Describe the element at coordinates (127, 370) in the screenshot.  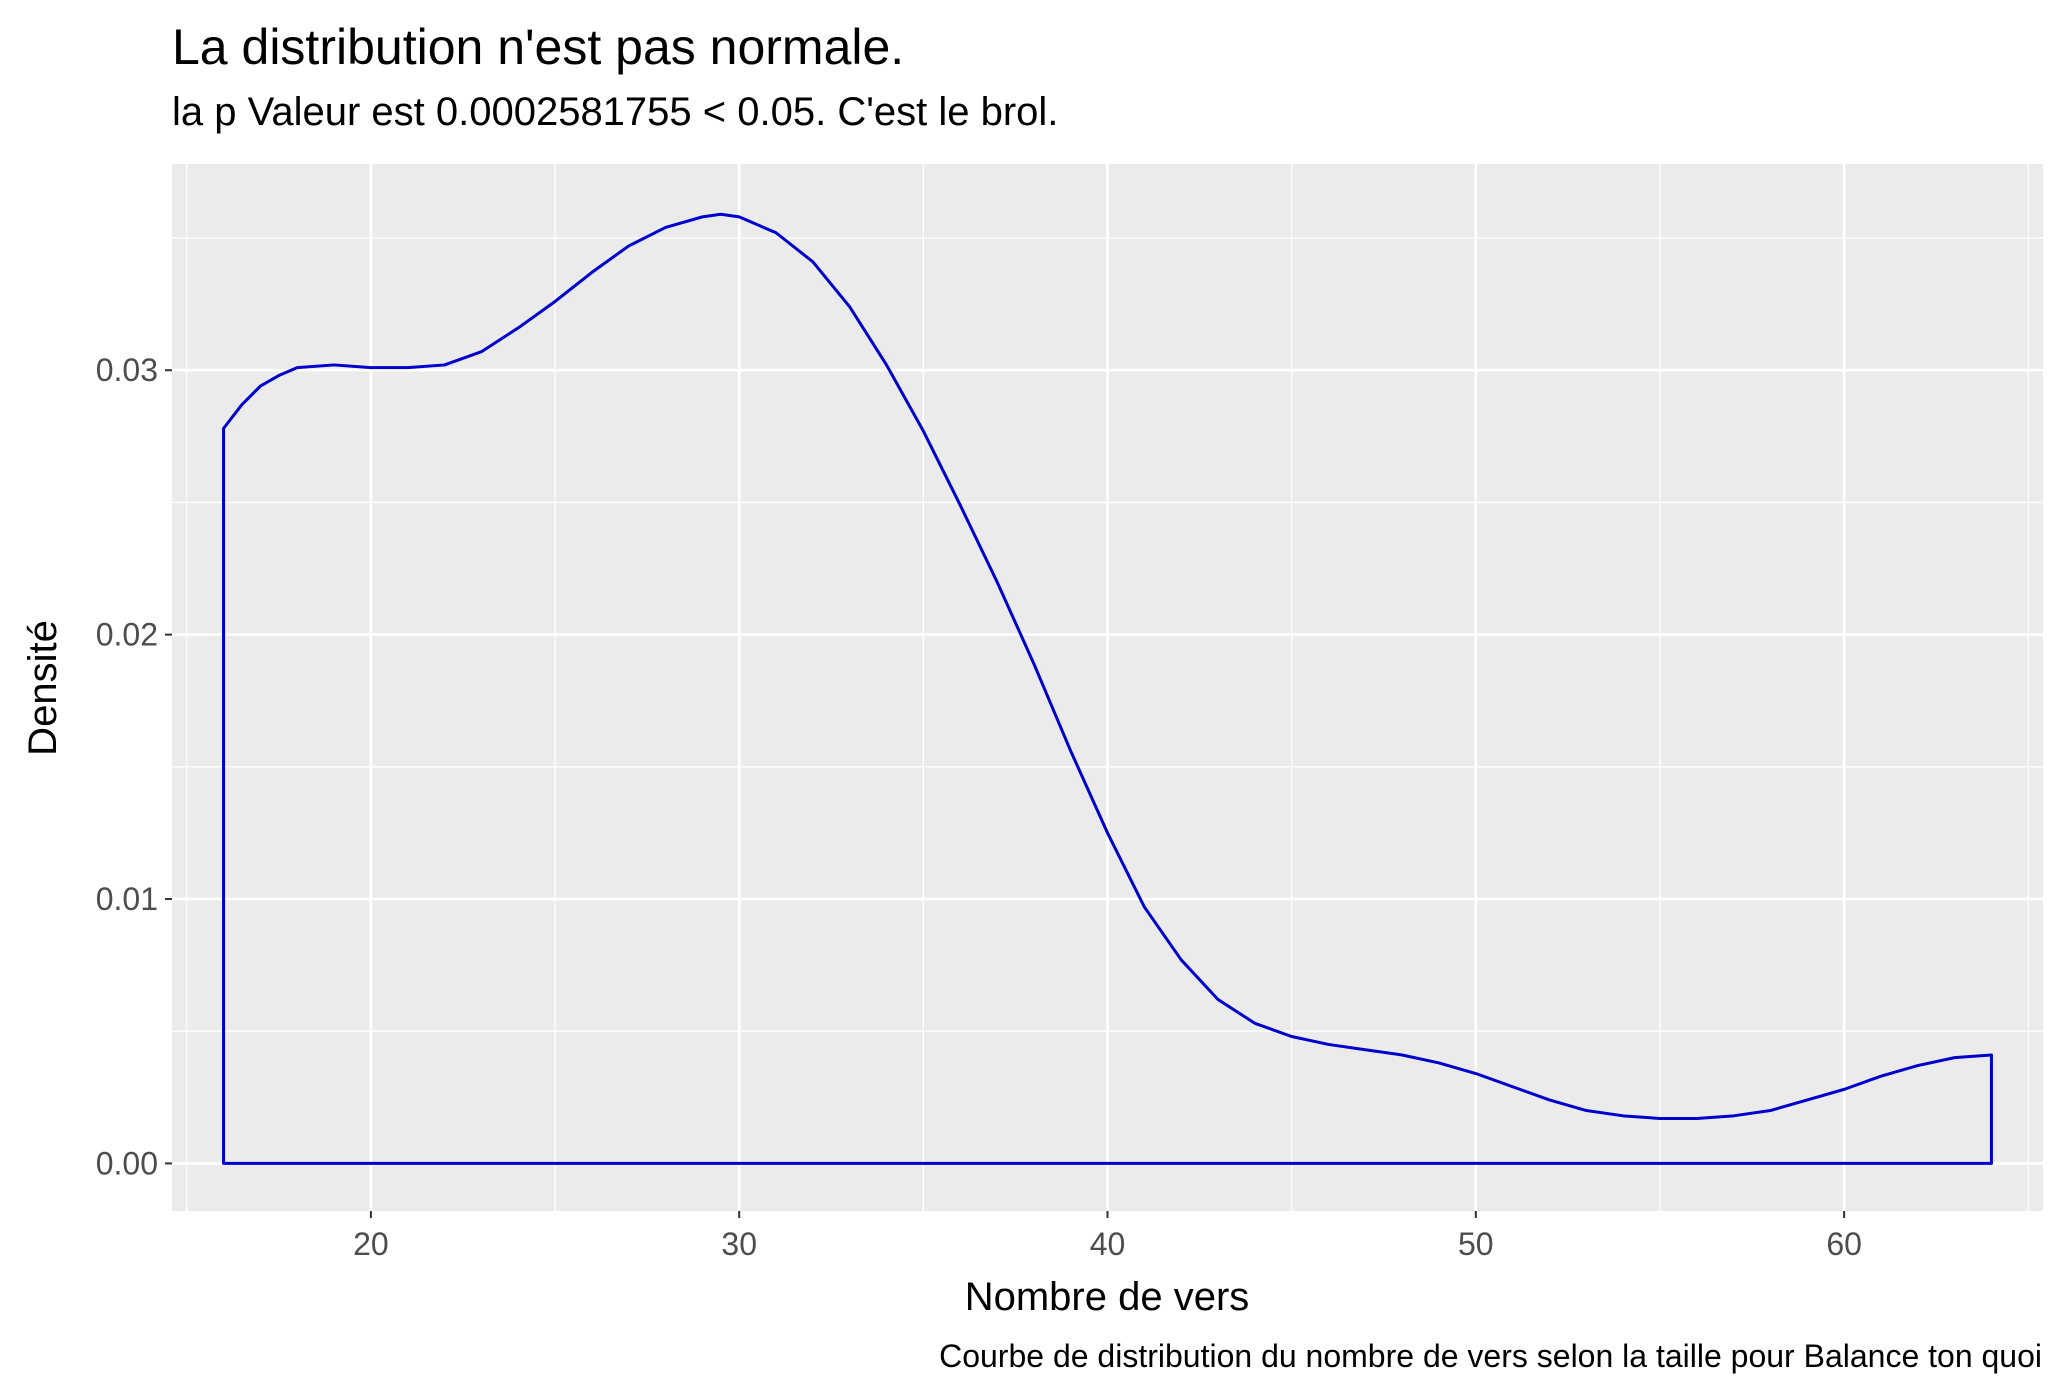
I see `y-tick-label: 0.03` at that location.